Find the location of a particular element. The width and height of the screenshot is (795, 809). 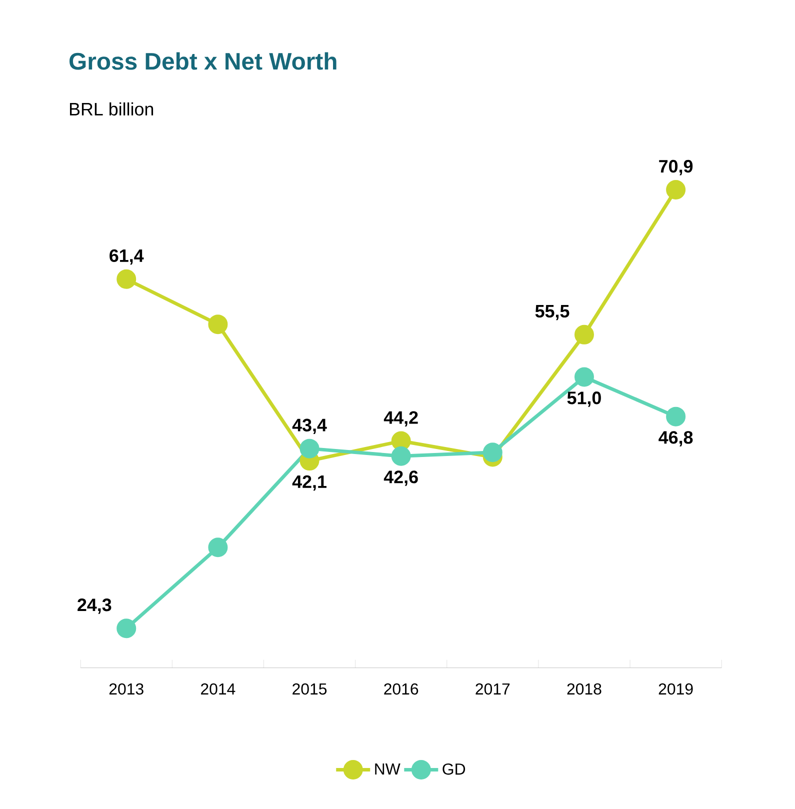

chart-title: Gross Debt x Net Worth is located at coordinates (203, 61).